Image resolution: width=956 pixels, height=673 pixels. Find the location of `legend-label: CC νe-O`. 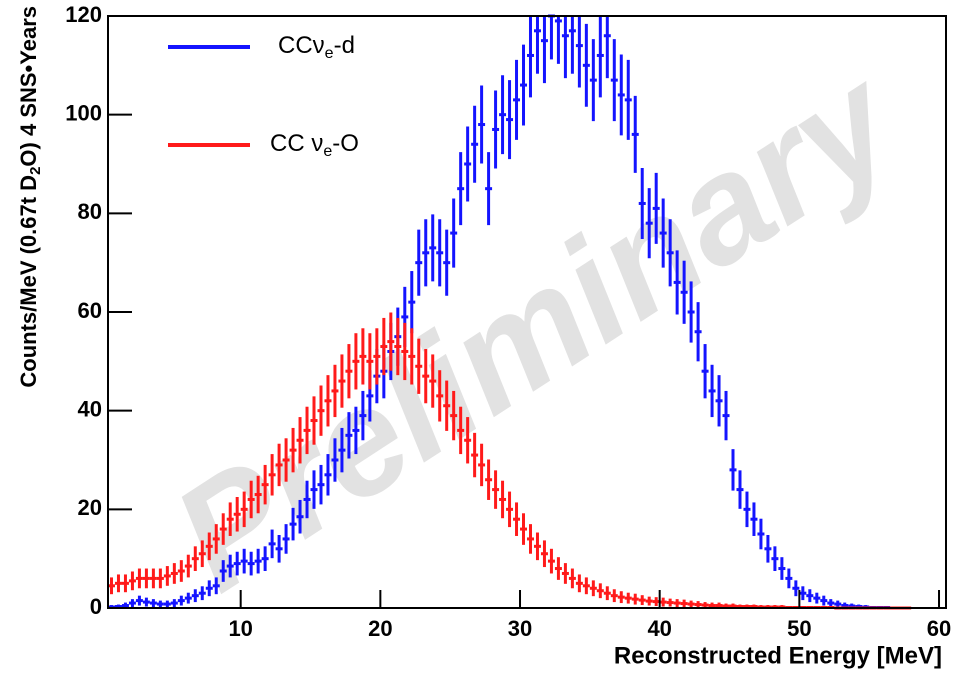

legend-label: CC νe-O is located at coordinates (314, 145).